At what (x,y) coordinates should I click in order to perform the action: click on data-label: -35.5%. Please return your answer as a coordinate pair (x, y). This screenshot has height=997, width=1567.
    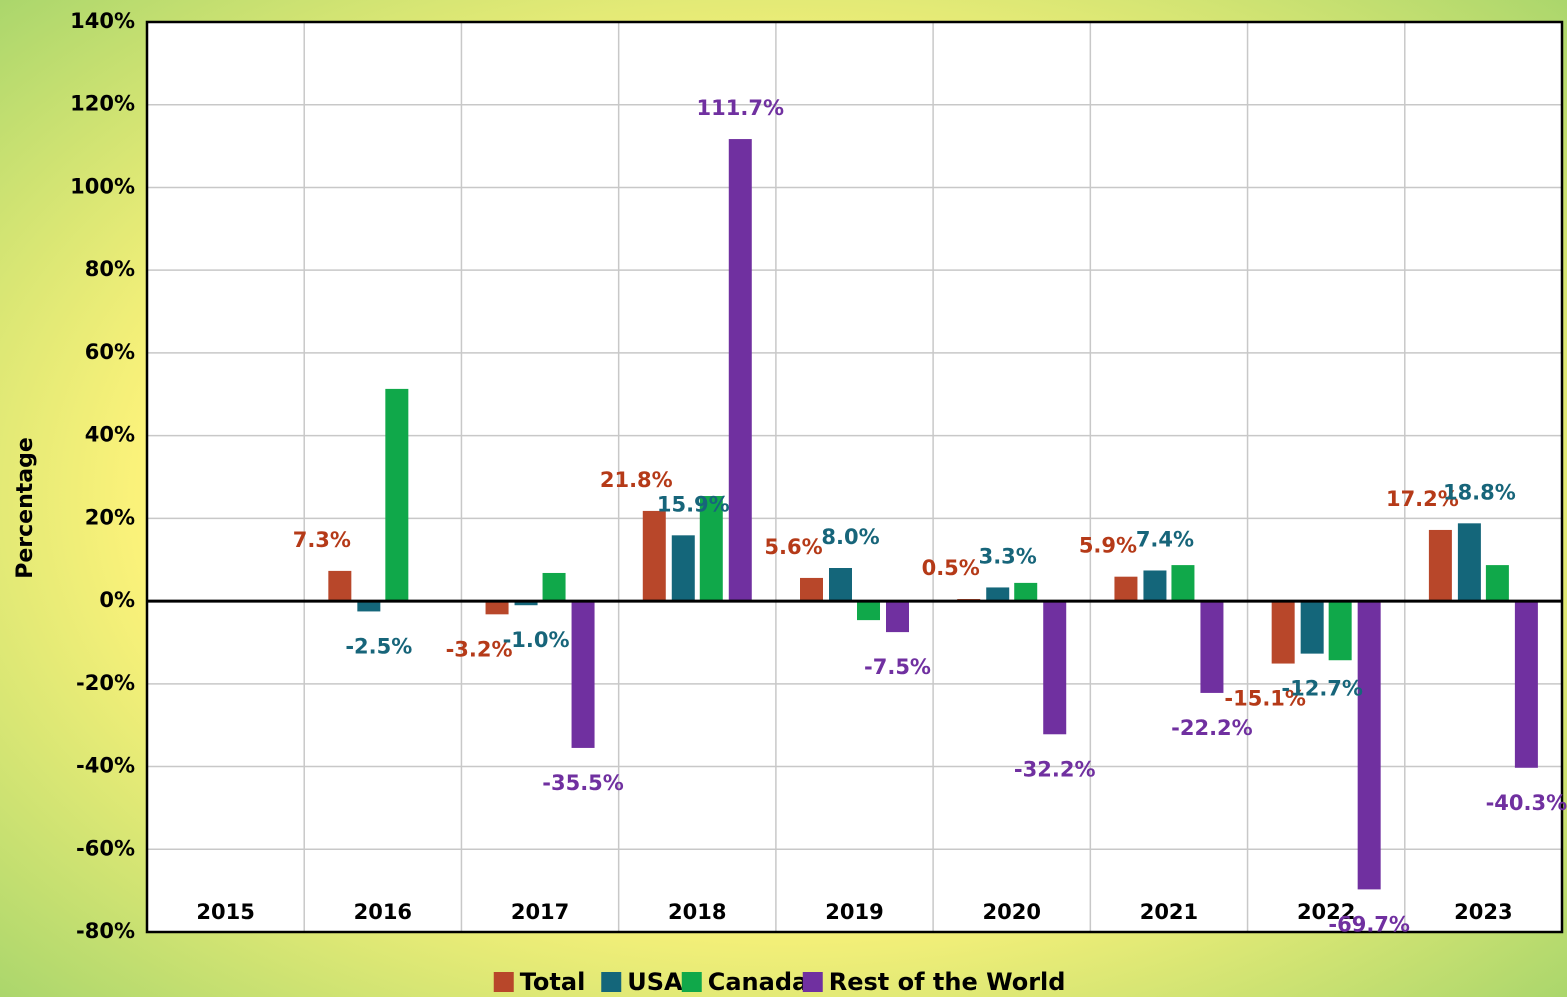
    Looking at the image, I should click on (583, 783).